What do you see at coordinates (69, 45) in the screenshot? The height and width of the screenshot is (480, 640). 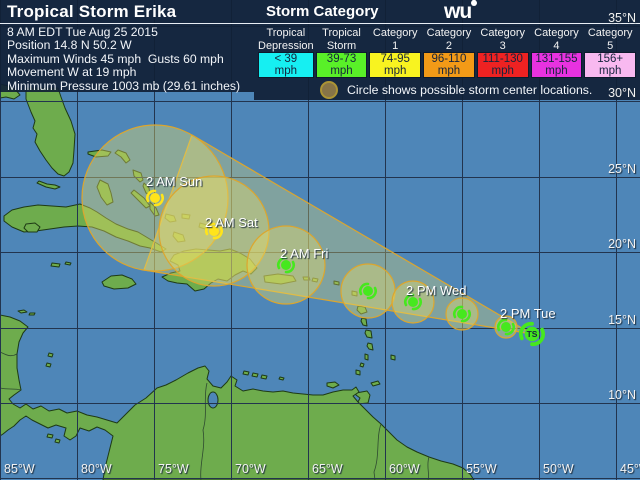 I see `storm-info-line: Position 14.8 N 50.2 W` at bounding box center [69, 45].